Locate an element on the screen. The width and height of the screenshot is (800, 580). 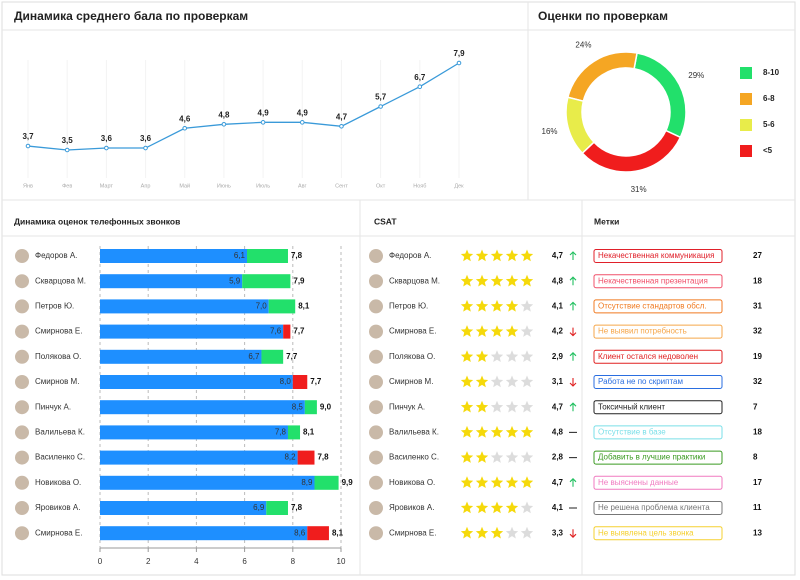
score: 4,7 is located at coordinates (558, 255).